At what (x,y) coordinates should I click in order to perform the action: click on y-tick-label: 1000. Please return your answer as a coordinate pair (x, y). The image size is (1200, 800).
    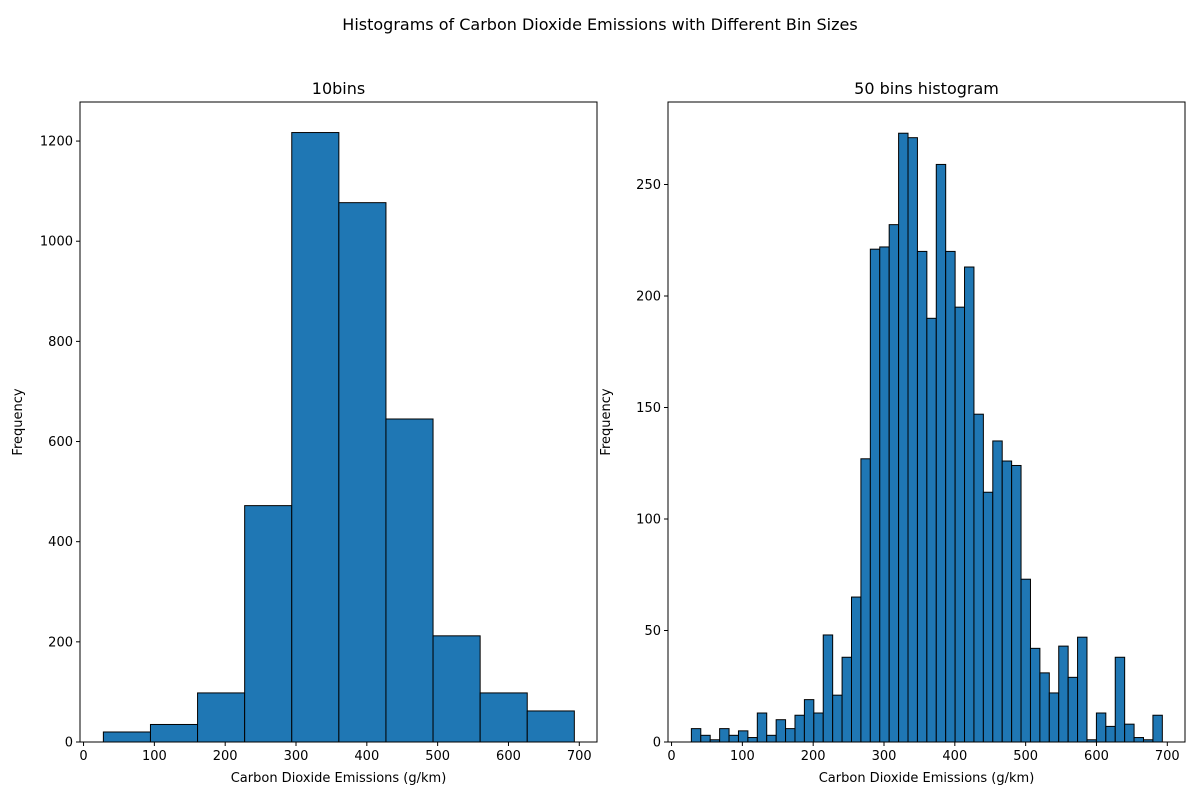
    Looking at the image, I should click on (56, 242).